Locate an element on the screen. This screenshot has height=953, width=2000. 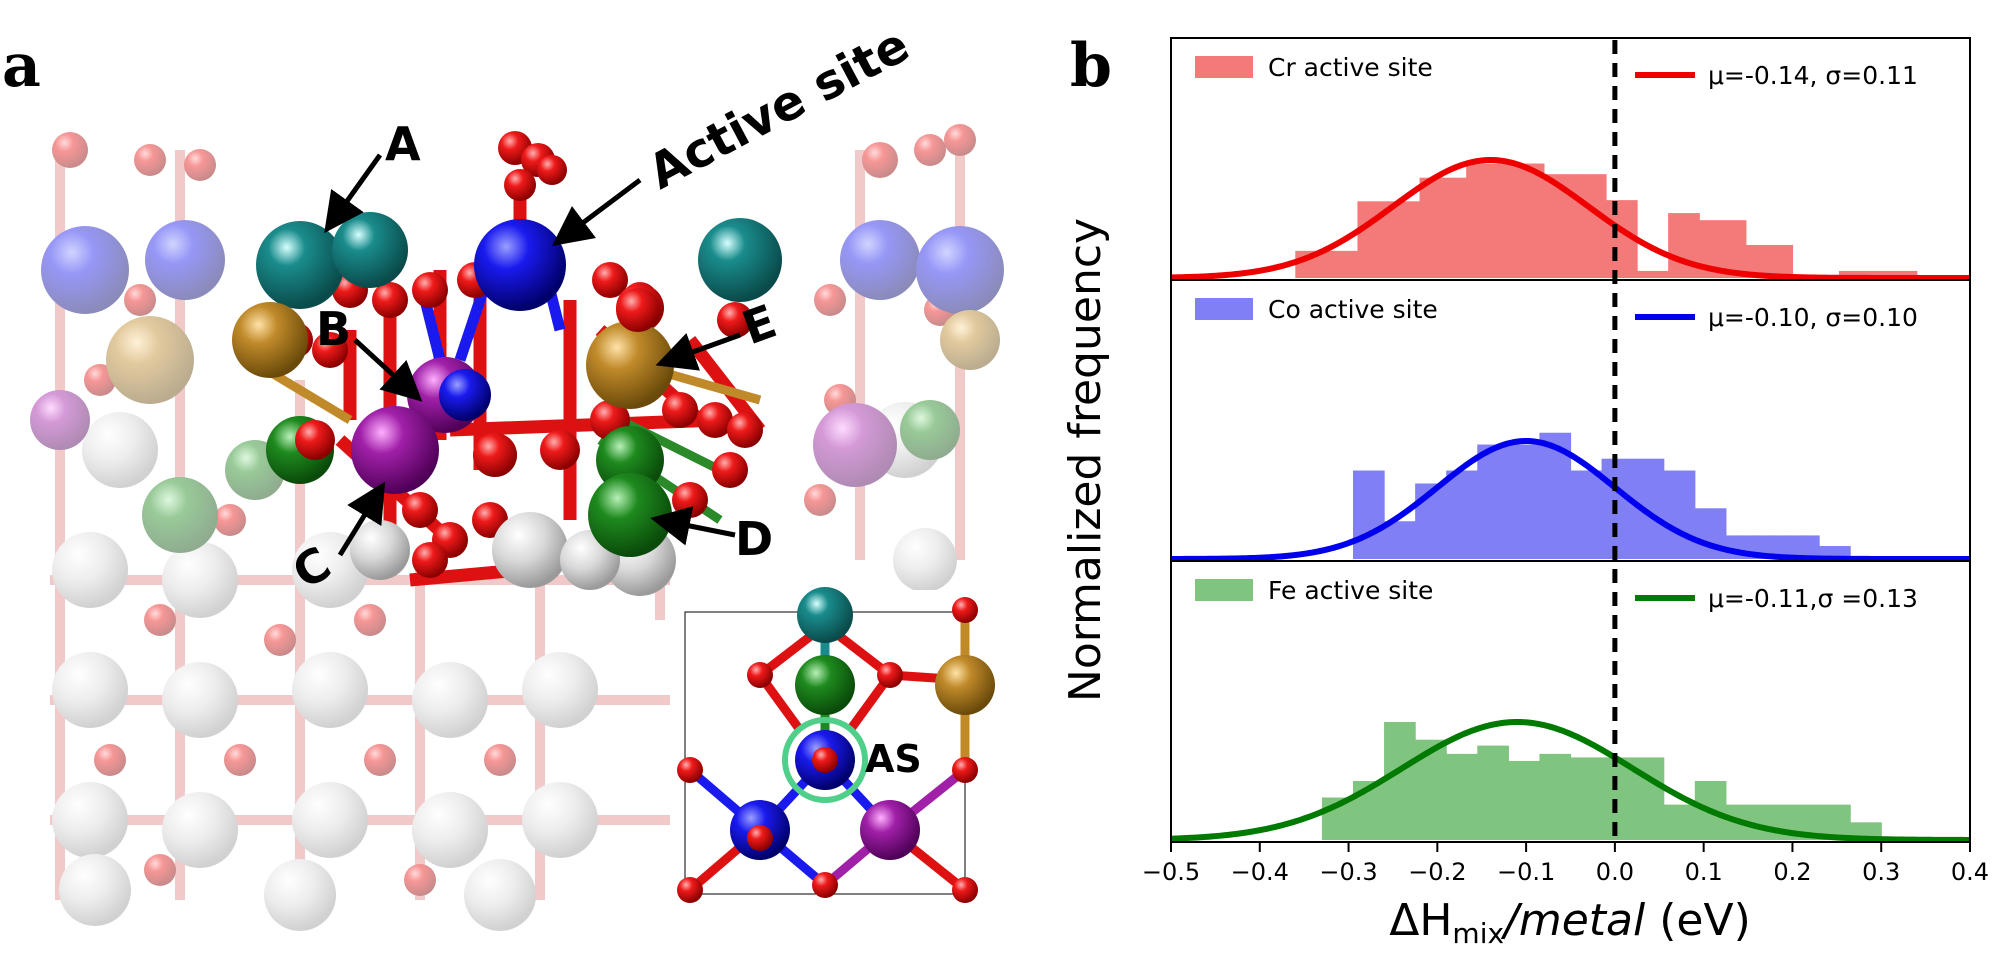
legend-label: Cr active site is located at coordinates (1350, 67).